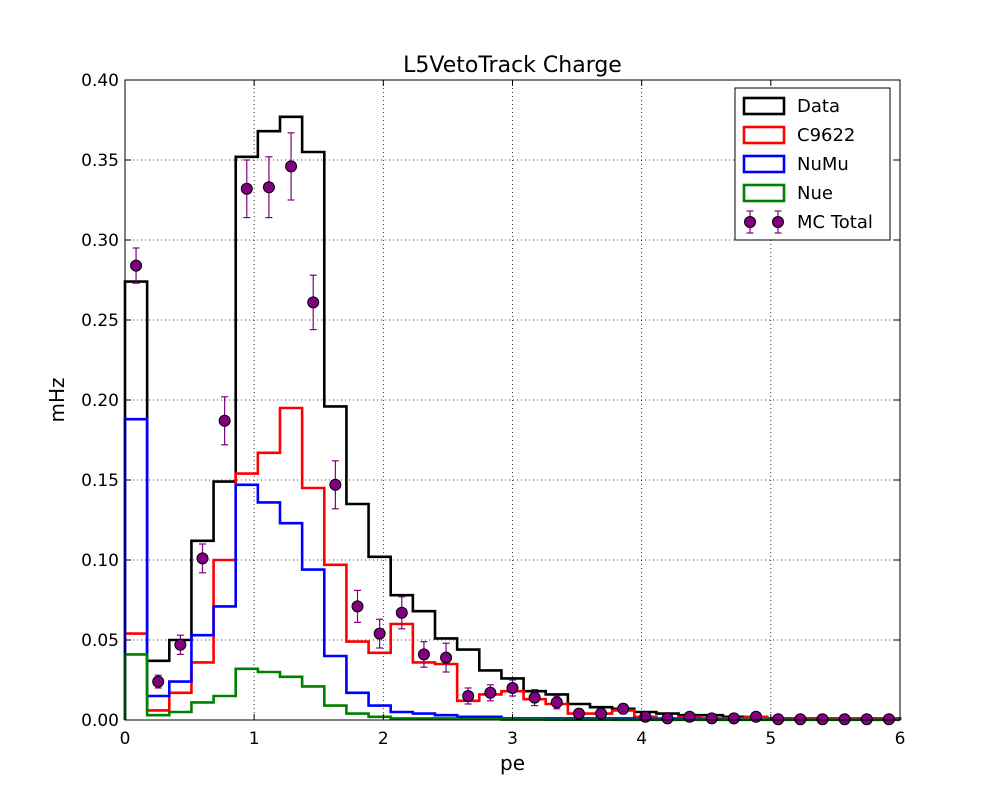  Describe the element at coordinates (100, 481) in the screenshot. I see `y-tick-label: 0.15` at that location.